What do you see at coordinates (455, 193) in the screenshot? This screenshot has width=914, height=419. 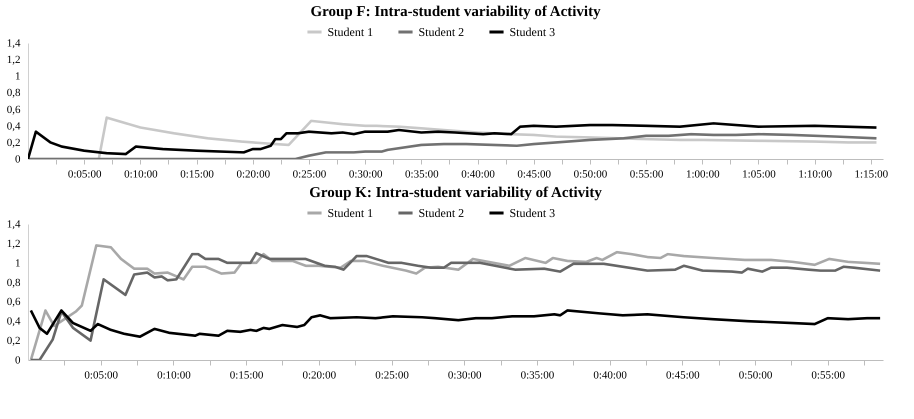 I see `chart-title: Group K: Intra-student variability of Activity` at bounding box center [455, 193].